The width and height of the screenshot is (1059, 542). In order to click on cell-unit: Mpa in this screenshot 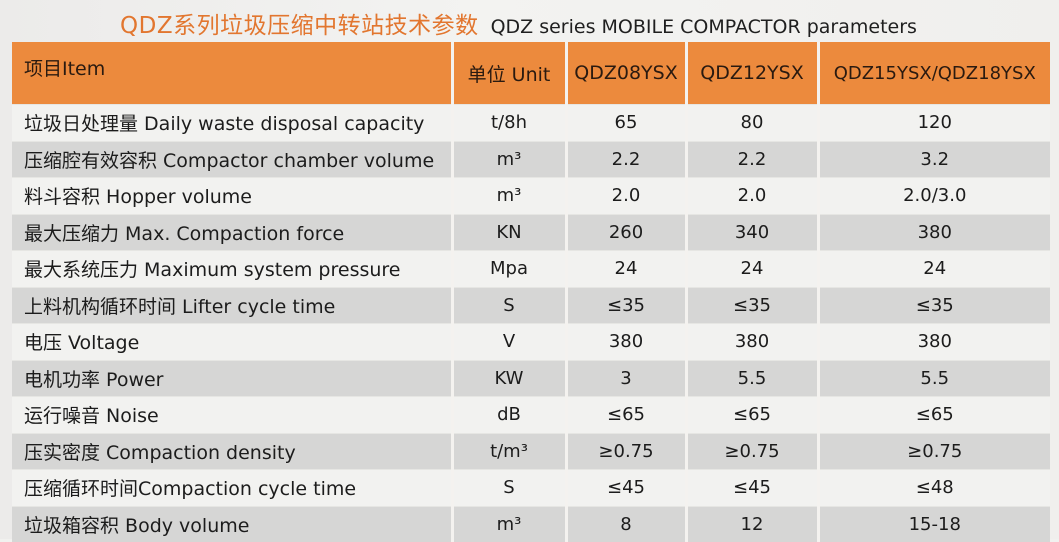, I will do `click(508, 268)`.